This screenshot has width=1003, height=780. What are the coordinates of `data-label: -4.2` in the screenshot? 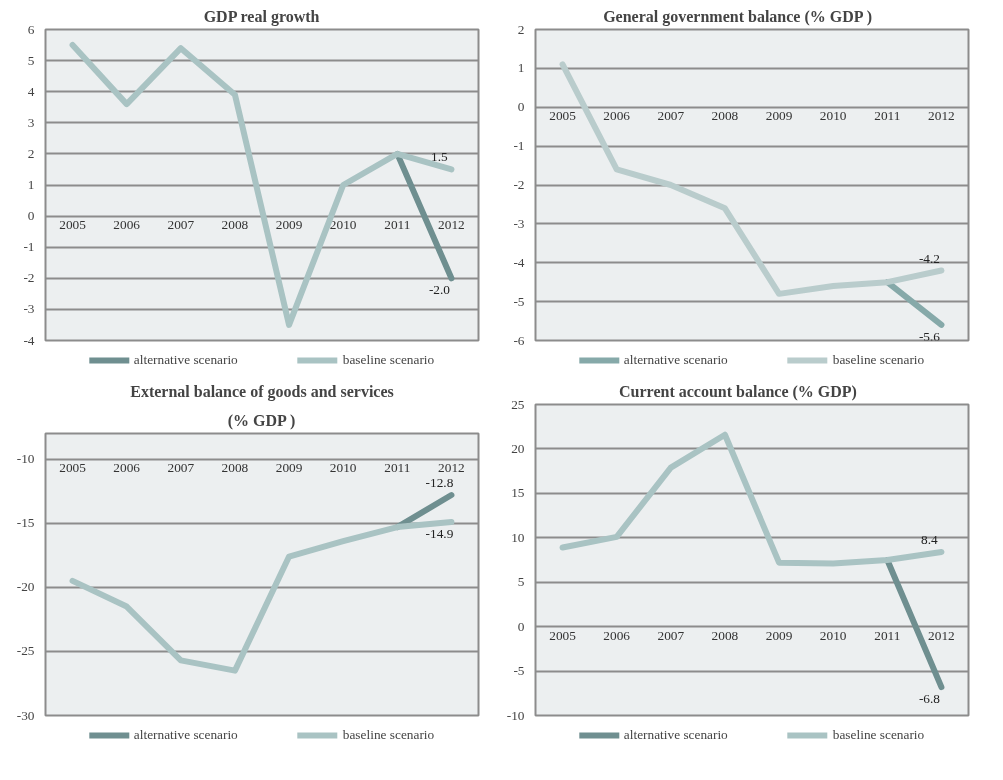 It's located at (929, 258).